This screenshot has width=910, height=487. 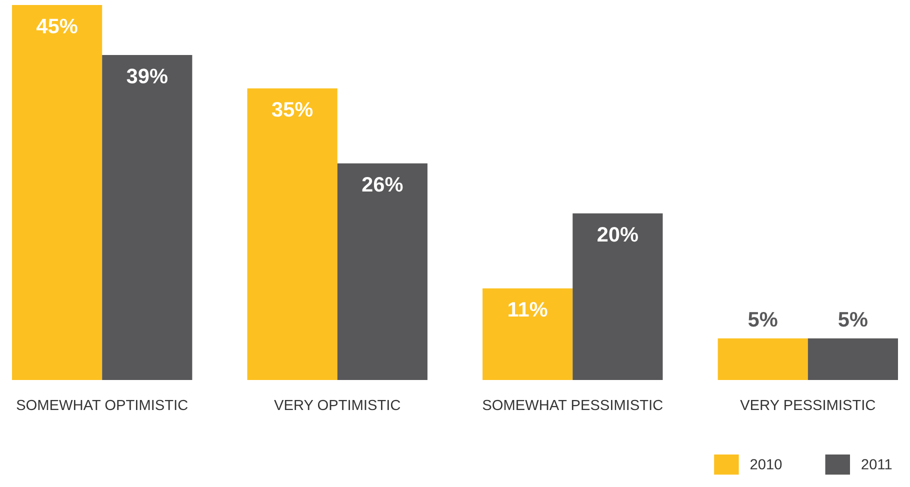 I want to click on data-label: 39%, so click(x=147, y=76).